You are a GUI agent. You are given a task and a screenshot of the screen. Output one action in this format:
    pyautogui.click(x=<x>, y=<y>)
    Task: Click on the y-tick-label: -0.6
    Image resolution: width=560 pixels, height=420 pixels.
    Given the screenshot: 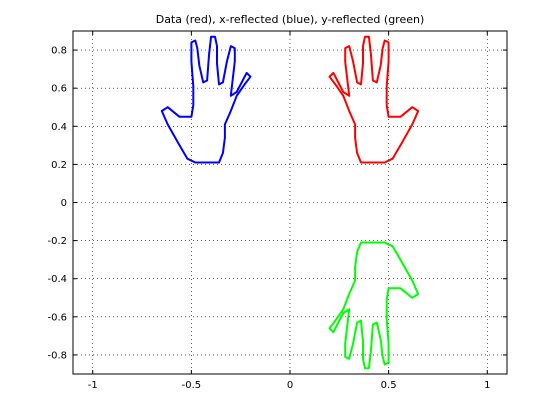 What is the action you would take?
    pyautogui.click(x=57, y=317)
    